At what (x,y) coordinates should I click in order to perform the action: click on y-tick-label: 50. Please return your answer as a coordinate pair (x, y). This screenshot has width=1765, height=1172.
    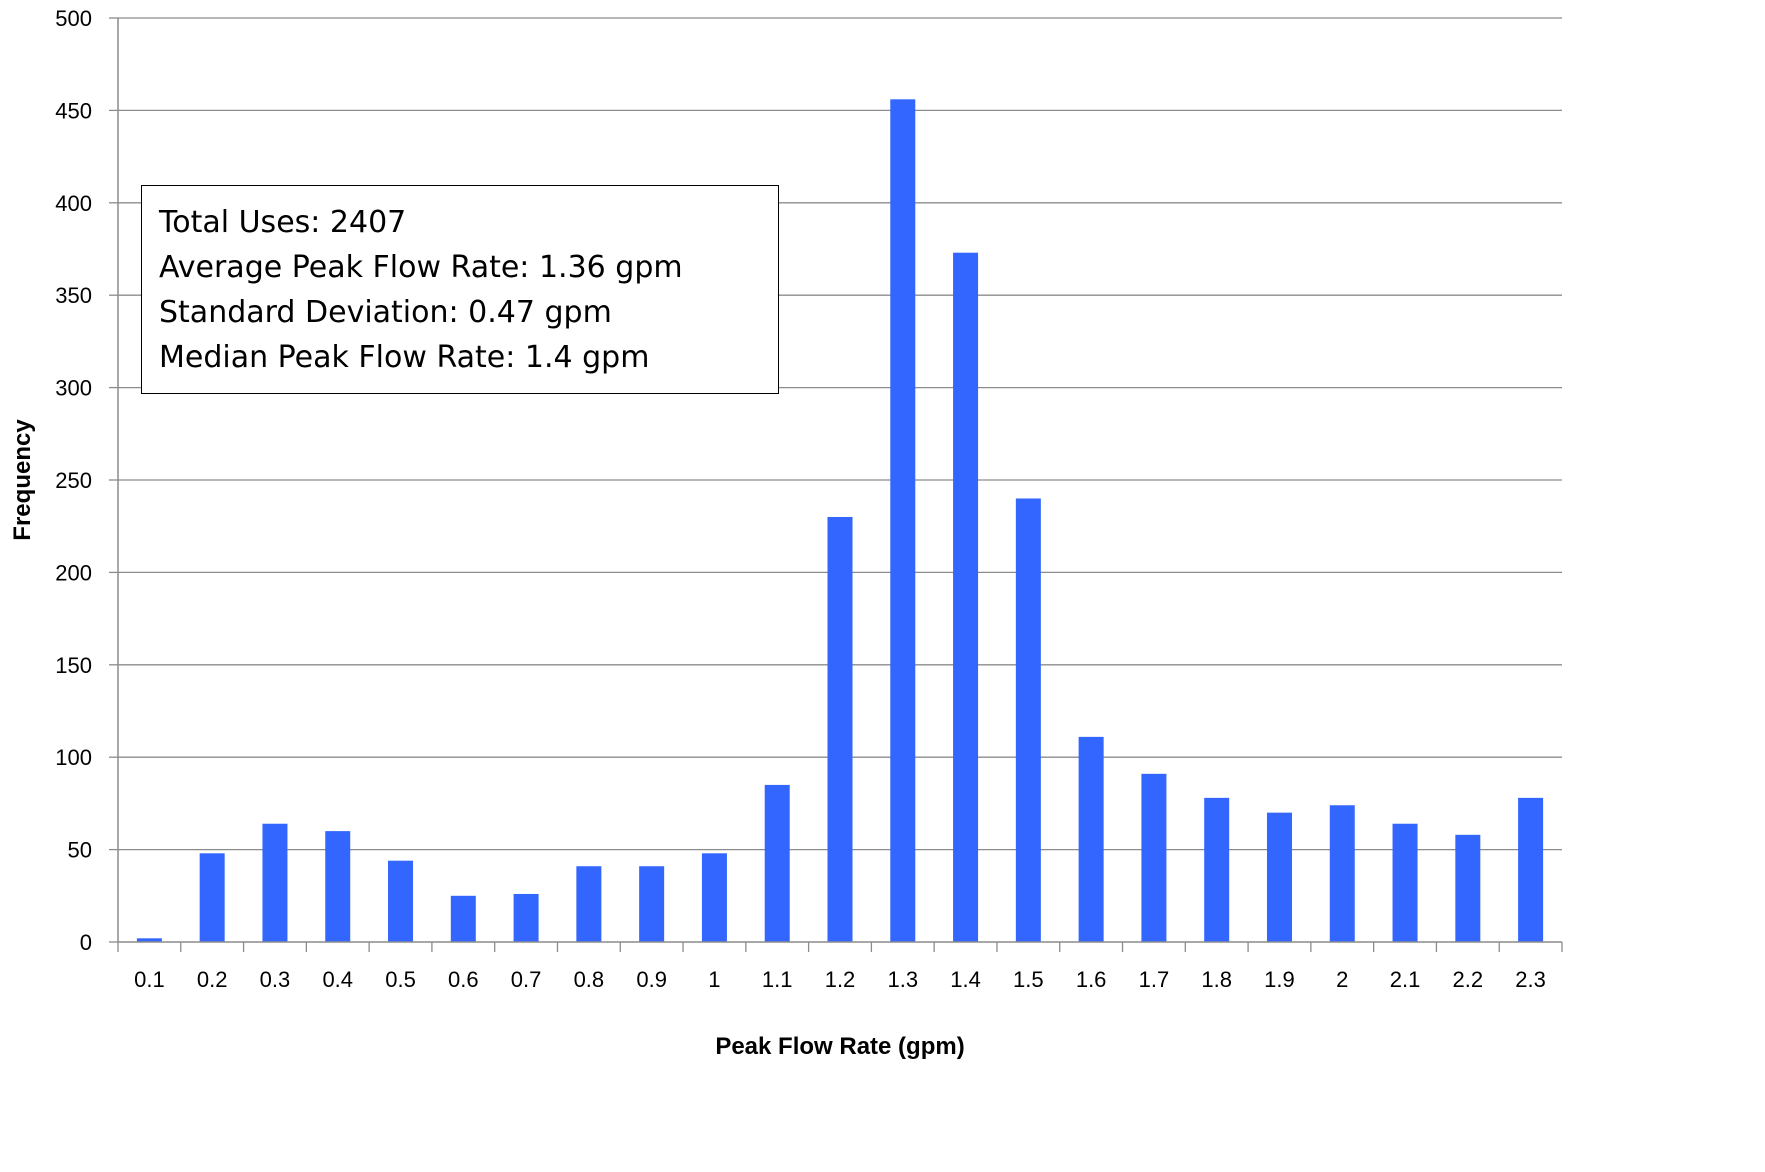
    Looking at the image, I should click on (80, 850).